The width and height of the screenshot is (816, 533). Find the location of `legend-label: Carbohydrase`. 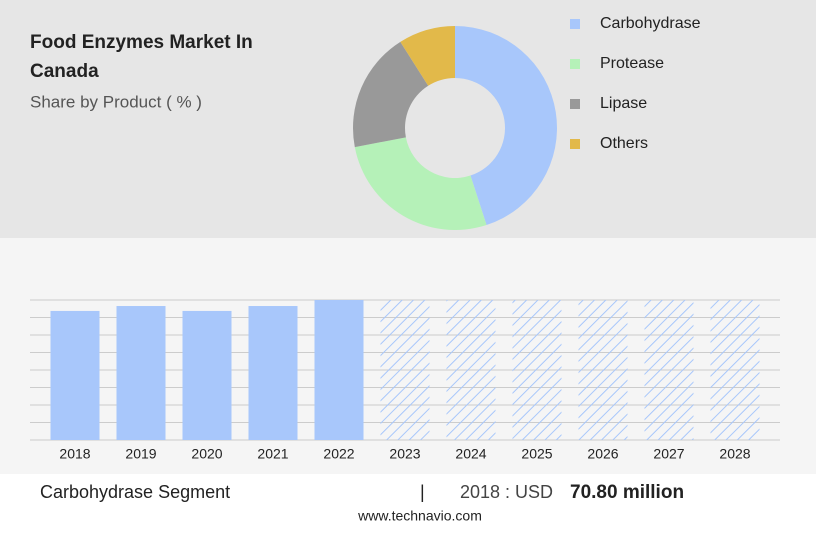

legend-label: Carbohydrase is located at coordinates (650, 23).